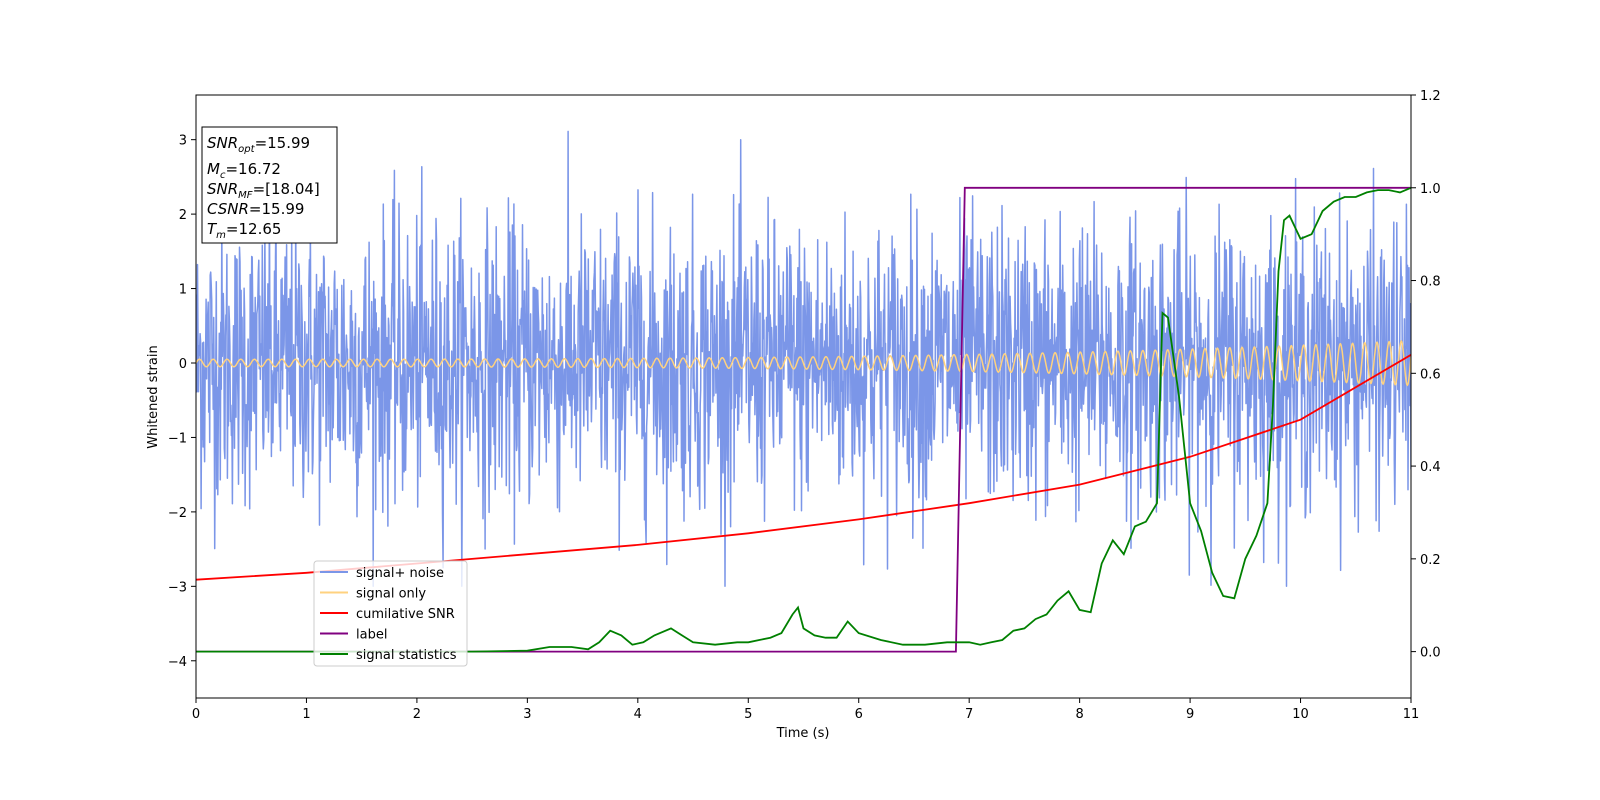  I want to click on legend-label: signal+ noise, so click(400, 573).